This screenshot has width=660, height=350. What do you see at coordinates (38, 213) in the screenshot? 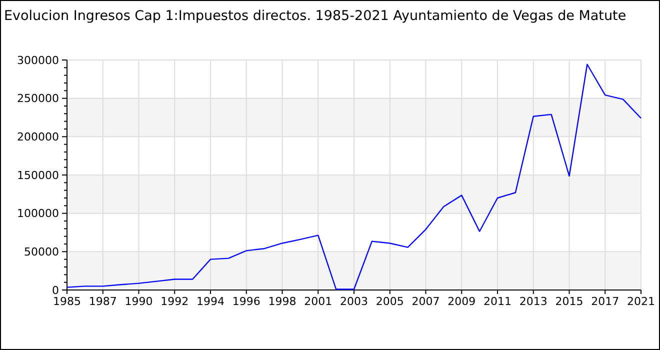
I see `y-tick-label: 100000` at bounding box center [38, 213].